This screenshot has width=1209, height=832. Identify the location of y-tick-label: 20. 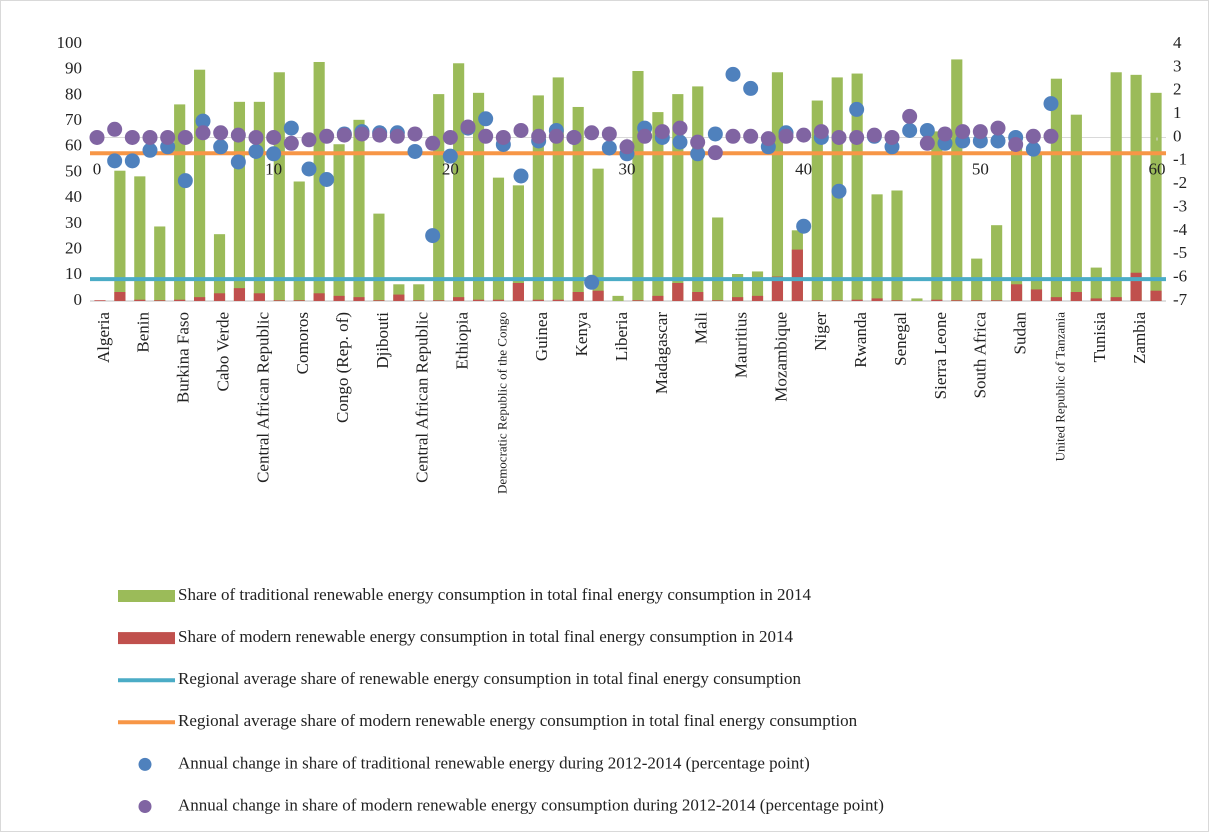
(73, 248).